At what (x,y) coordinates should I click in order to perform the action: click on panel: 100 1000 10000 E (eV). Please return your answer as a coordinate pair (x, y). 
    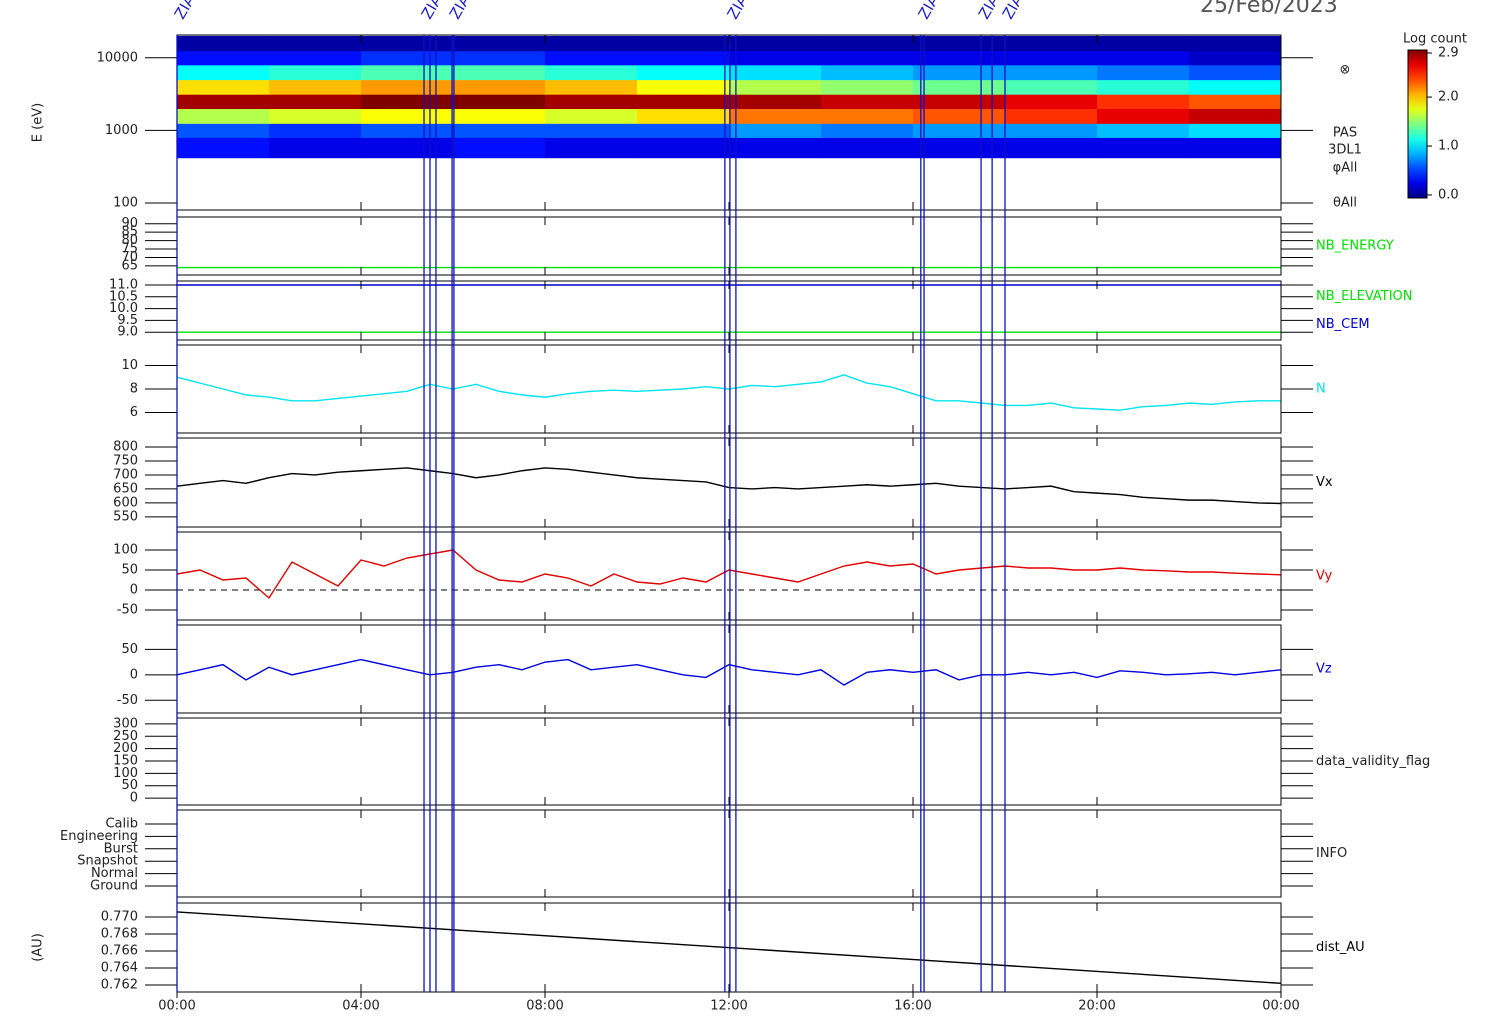
    Looking at the image, I should click on (672, 122).